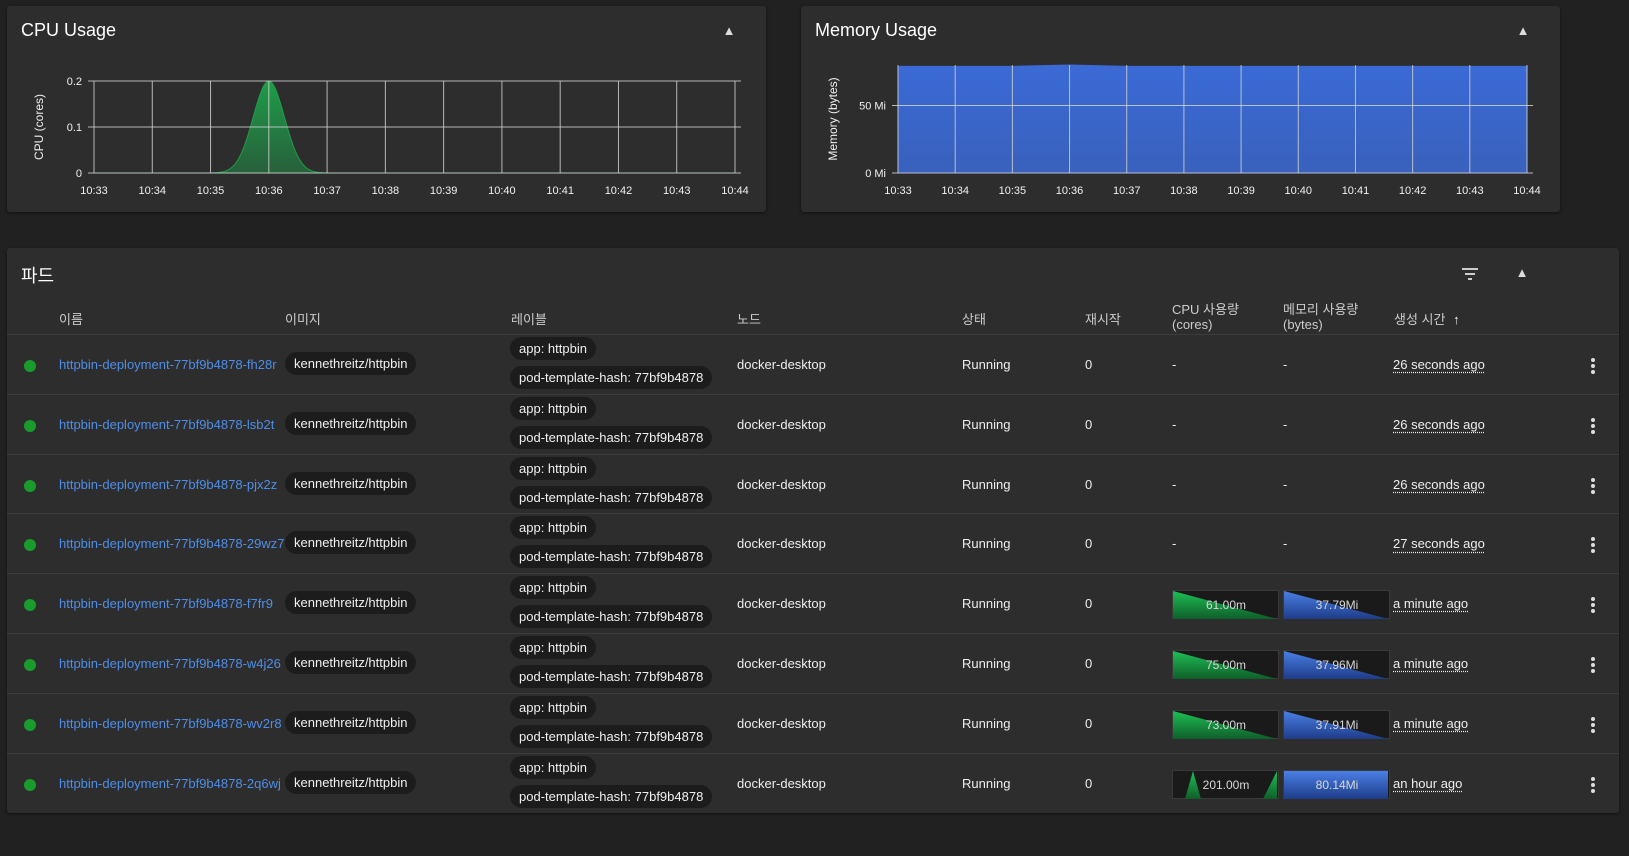  Describe the element at coordinates (619, 191) in the screenshot. I see `x-tick-label: 10:42` at that location.